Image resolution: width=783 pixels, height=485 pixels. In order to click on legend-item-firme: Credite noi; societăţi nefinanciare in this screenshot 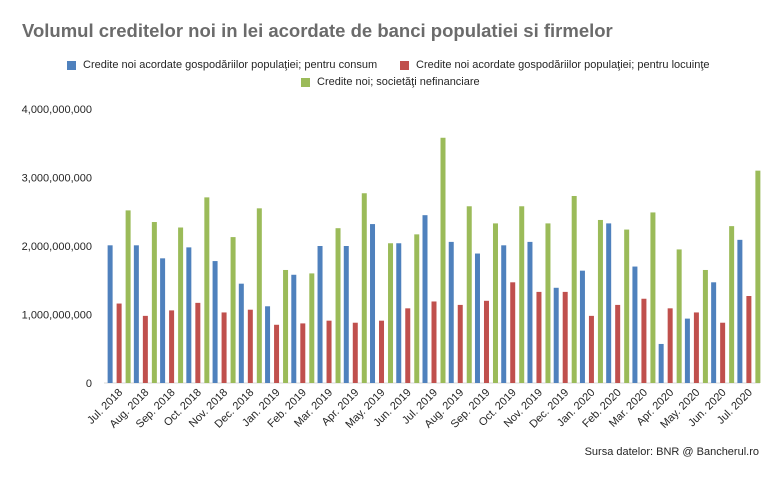, I will do `click(390, 82)`.